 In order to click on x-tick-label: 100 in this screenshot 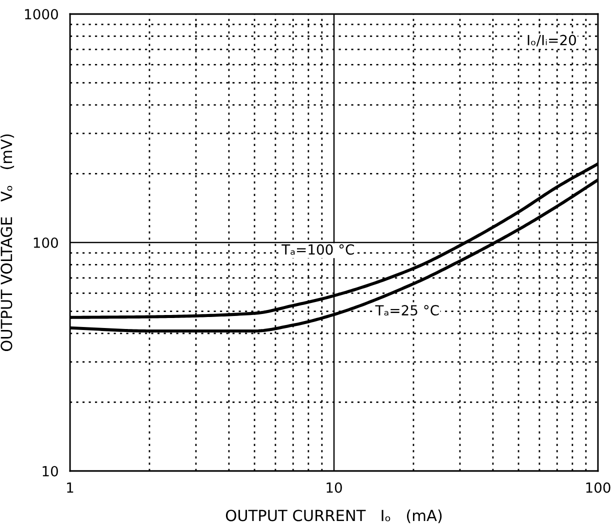, I will do `click(598, 487)`.